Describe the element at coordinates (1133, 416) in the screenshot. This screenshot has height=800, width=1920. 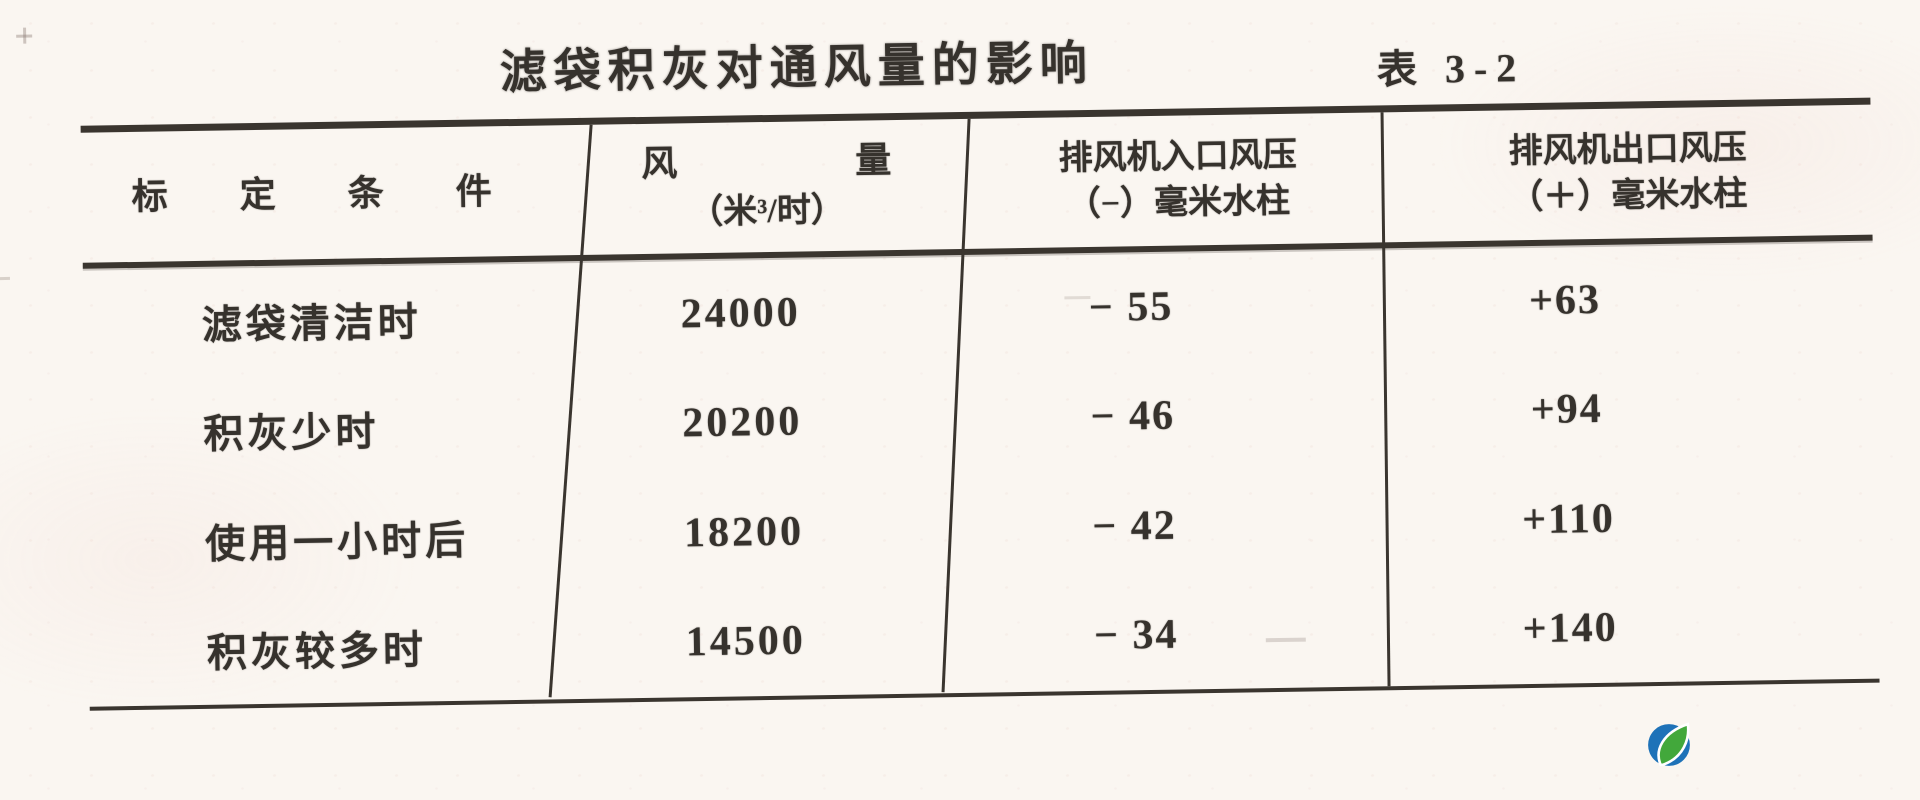
I see `cell-inlet-pressure: − 46` at that location.